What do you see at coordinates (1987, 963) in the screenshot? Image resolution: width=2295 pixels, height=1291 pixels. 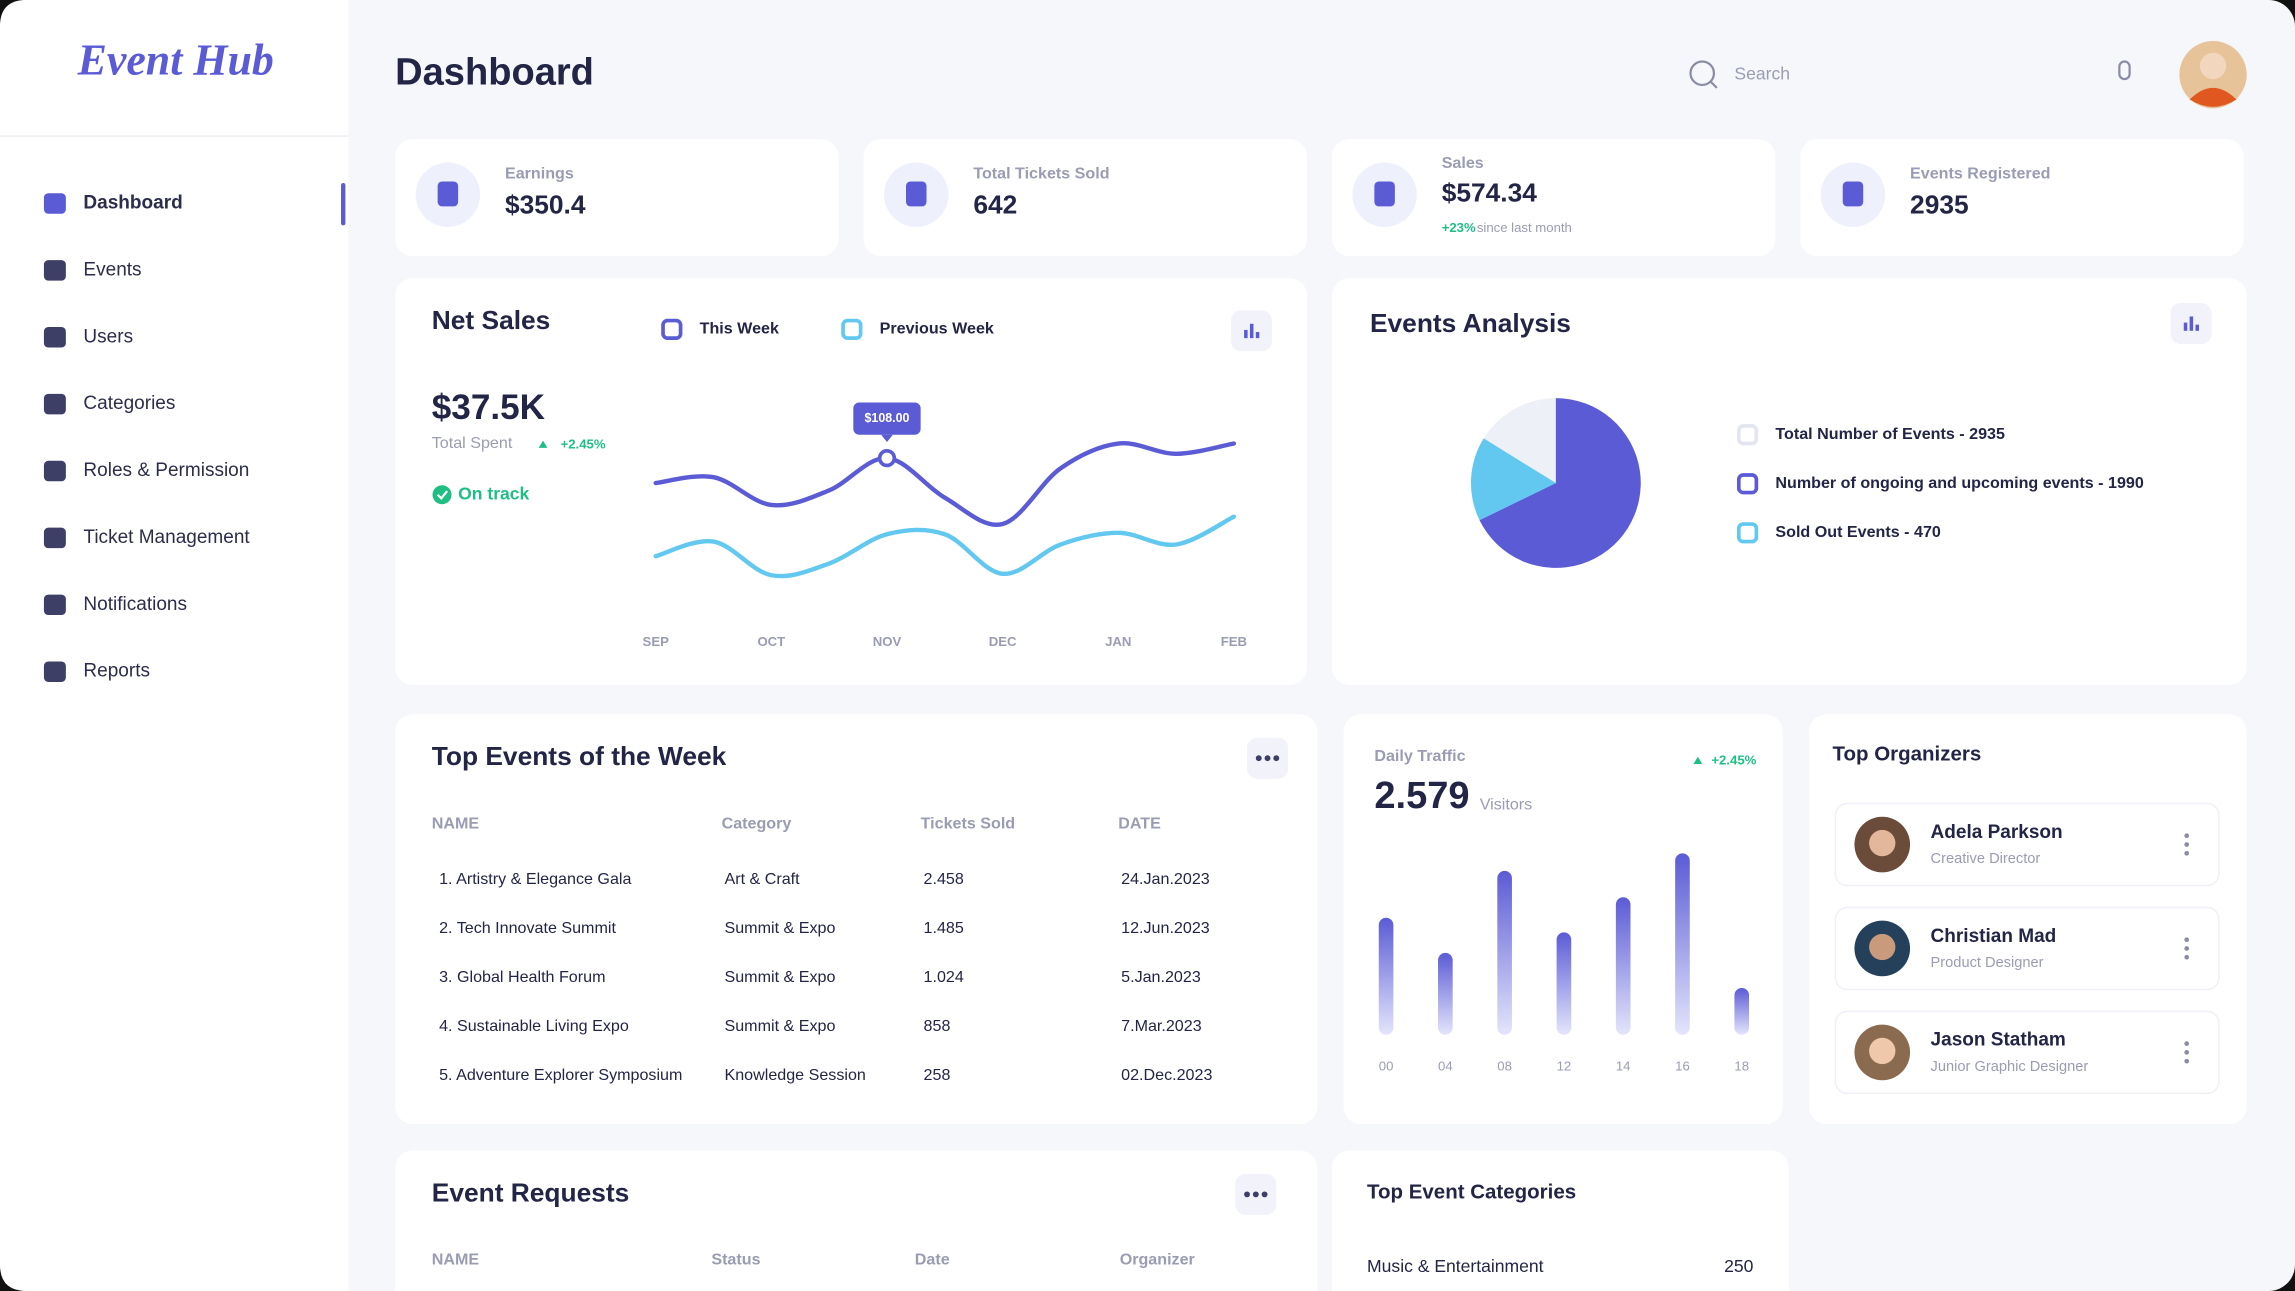 I see `organizer-role: Product Designer` at bounding box center [1987, 963].